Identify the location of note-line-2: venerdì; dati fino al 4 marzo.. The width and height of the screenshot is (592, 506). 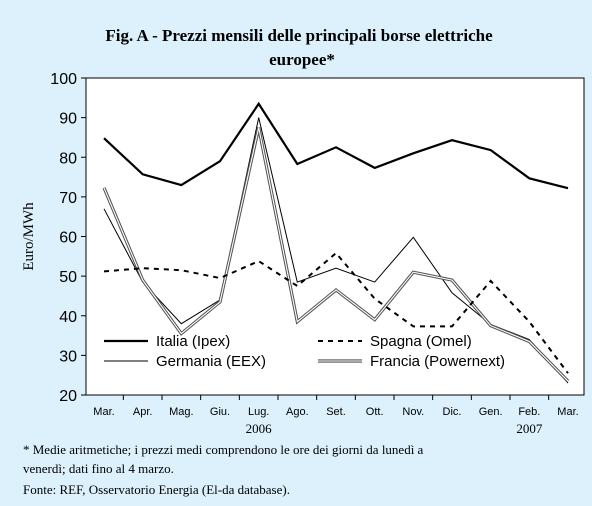
(98, 468).